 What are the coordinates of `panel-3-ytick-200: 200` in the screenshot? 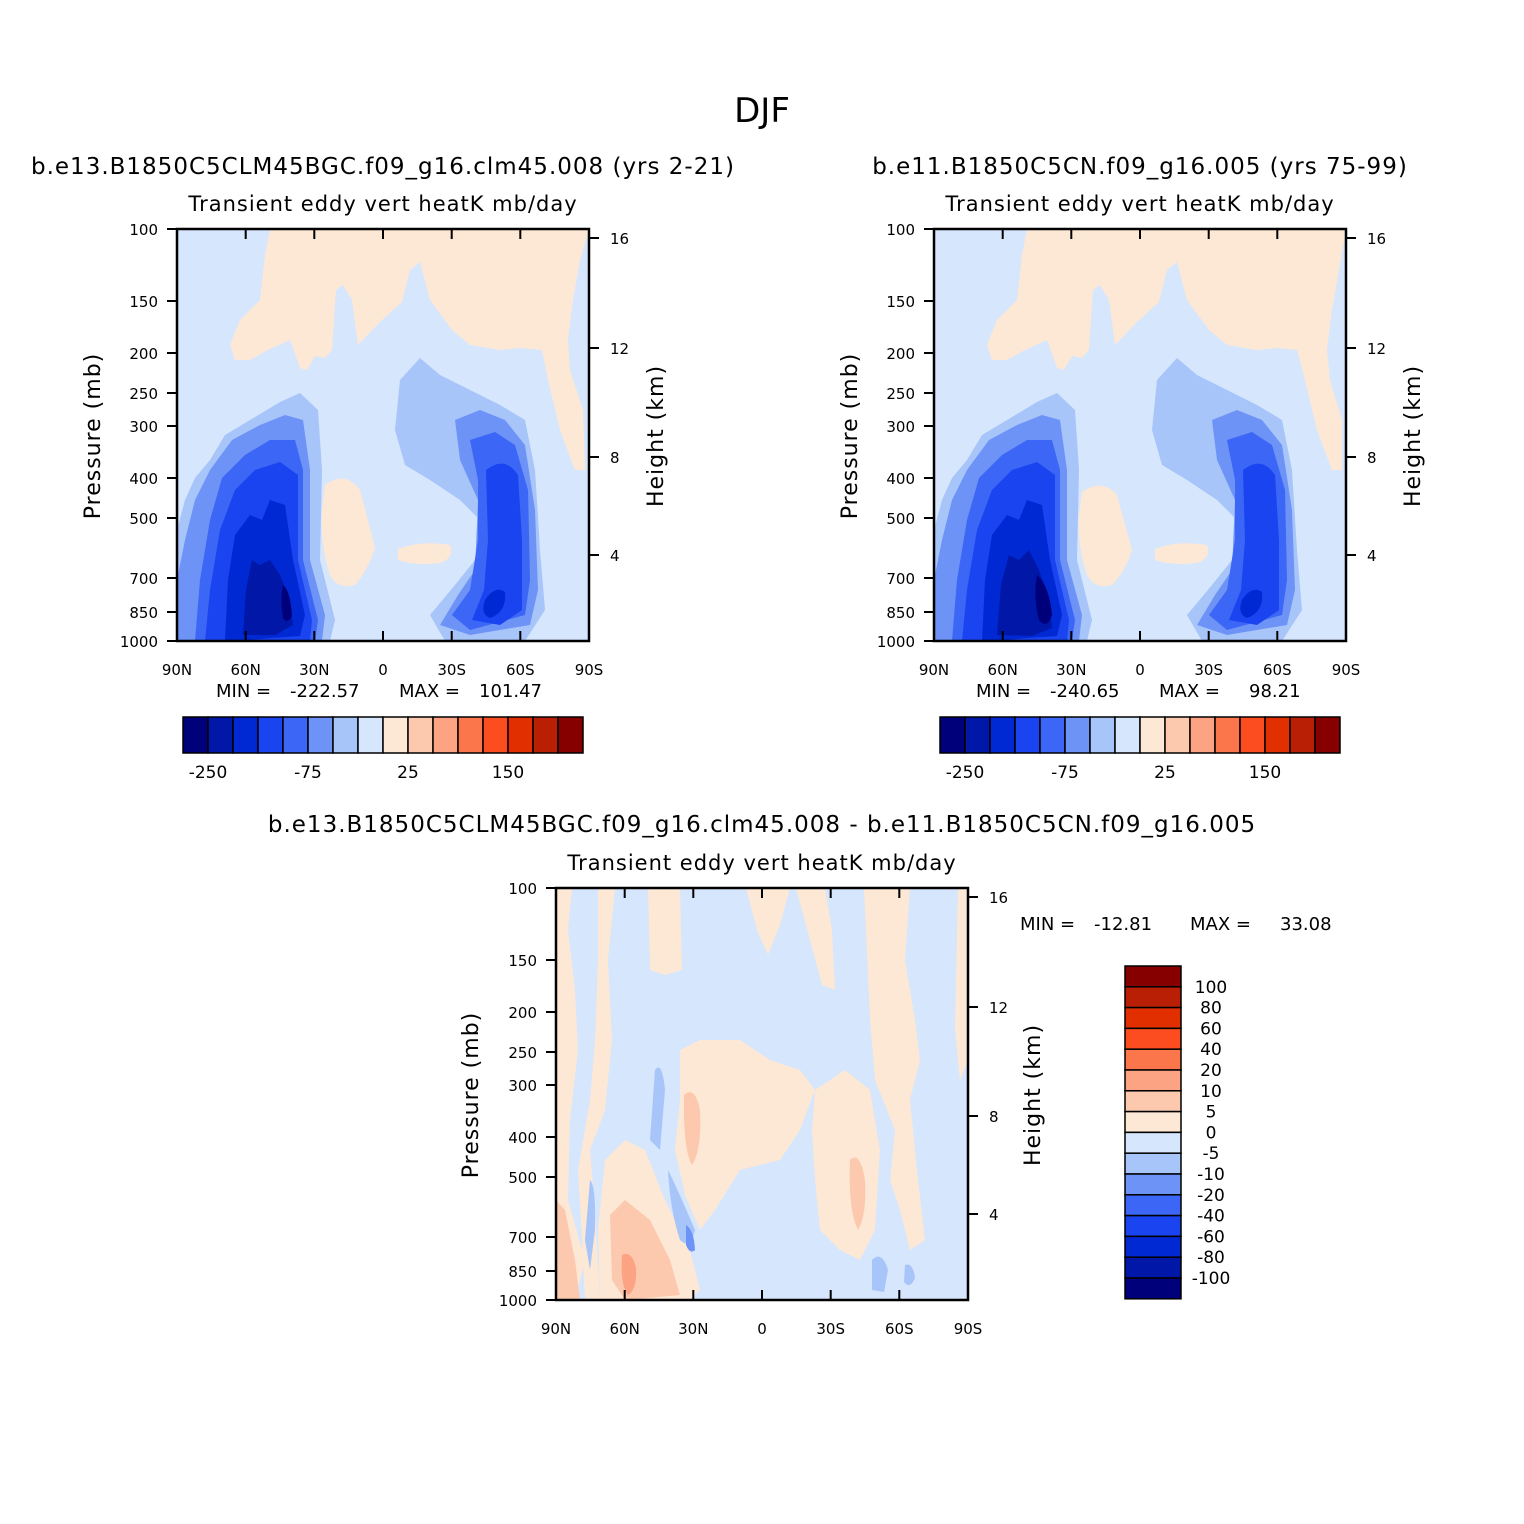 It's located at (522, 1013).